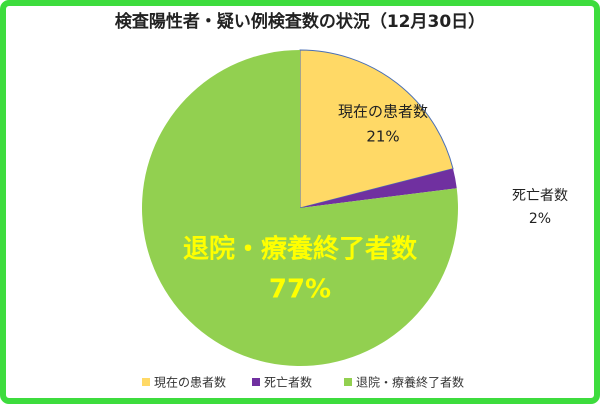 The height and width of the screenshot is (408, 600). Describe the element at coordinates (382, 137) in the screenshot. I see `data-label-value: 21%` at that location.